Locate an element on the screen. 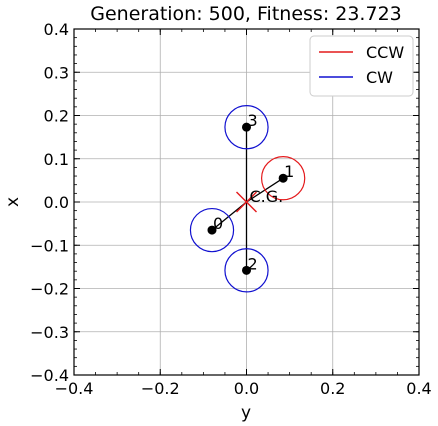  rotor-label-0: 0 is located at coordinates (218, 223).